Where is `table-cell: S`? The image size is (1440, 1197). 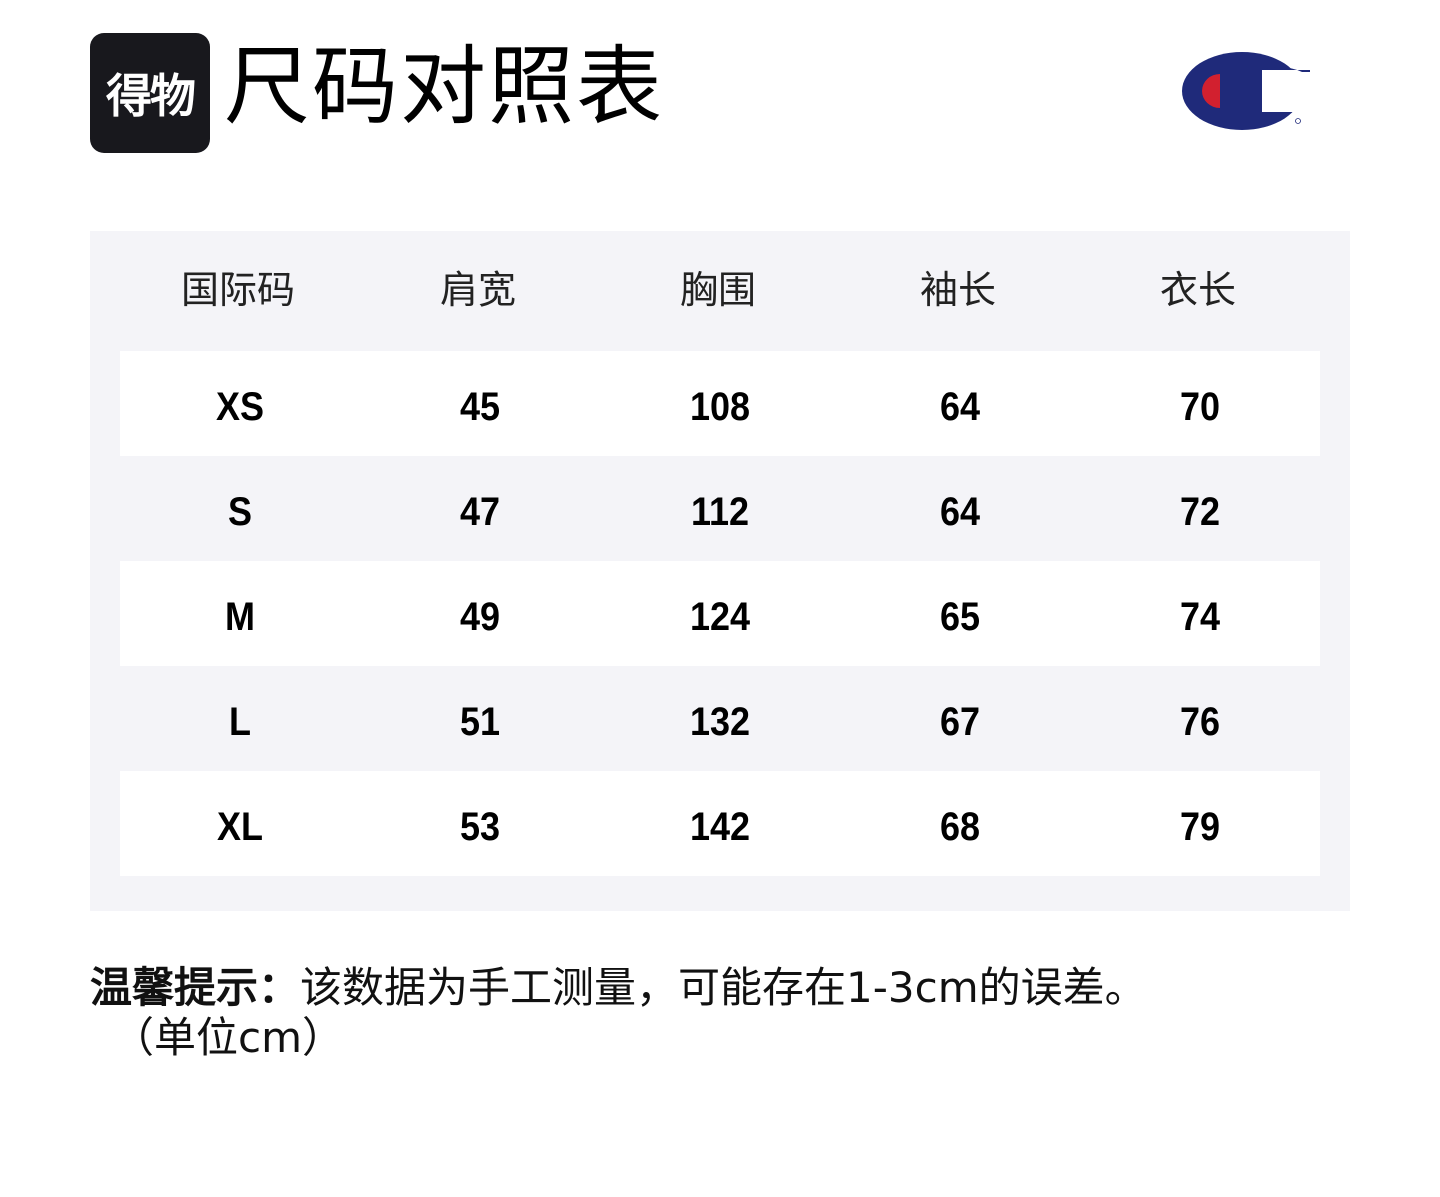
table-cell: S is located at coordinates (240, 512).